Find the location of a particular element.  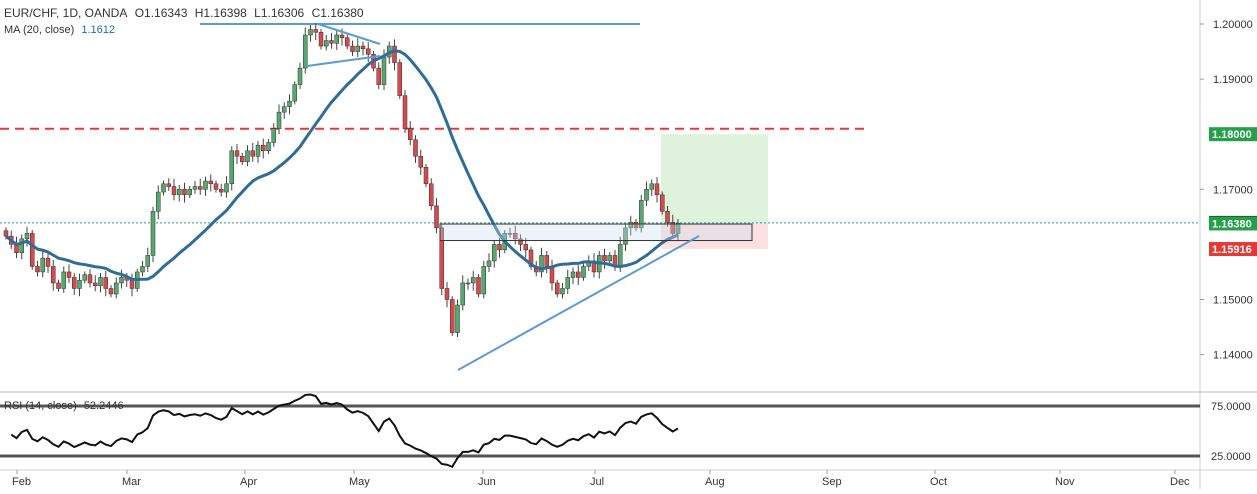

wedge-line-upper is located at coordinates (349, 34).